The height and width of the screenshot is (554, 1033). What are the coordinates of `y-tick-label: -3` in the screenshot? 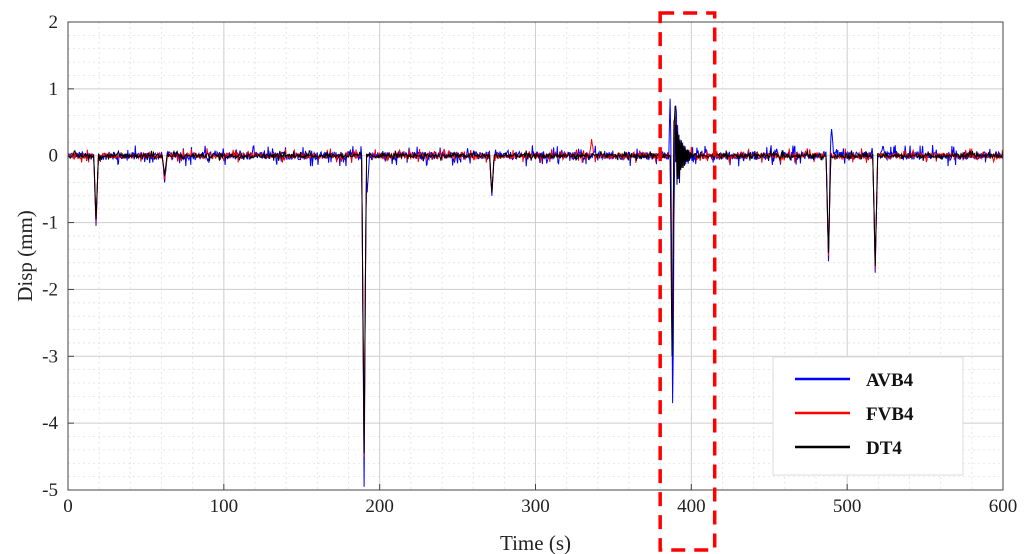 It's located at (50, 356).